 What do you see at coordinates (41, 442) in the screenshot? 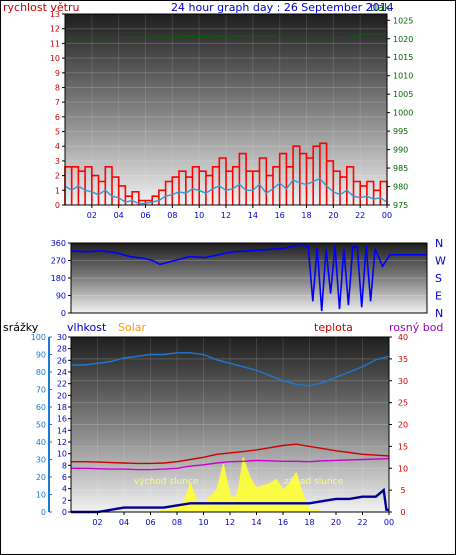
I see `rain-tick-label: 40` at bounding box center [41, 442].